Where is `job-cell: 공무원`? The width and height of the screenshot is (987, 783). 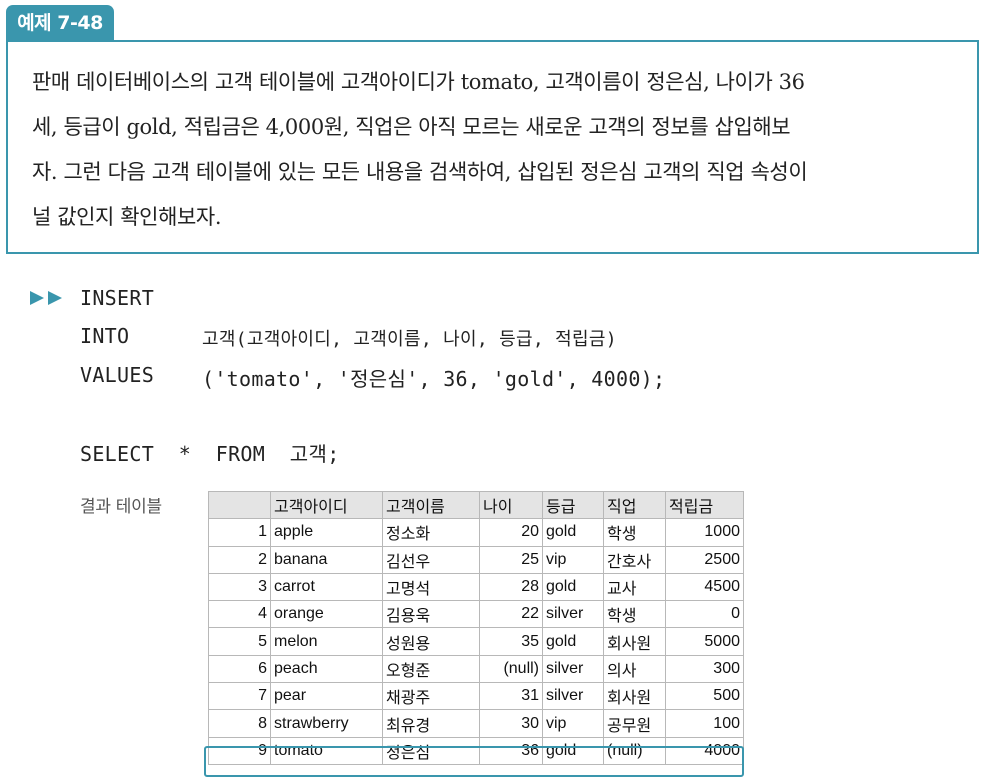 job-cell: 공무원 is located at coordinates (634, 723).